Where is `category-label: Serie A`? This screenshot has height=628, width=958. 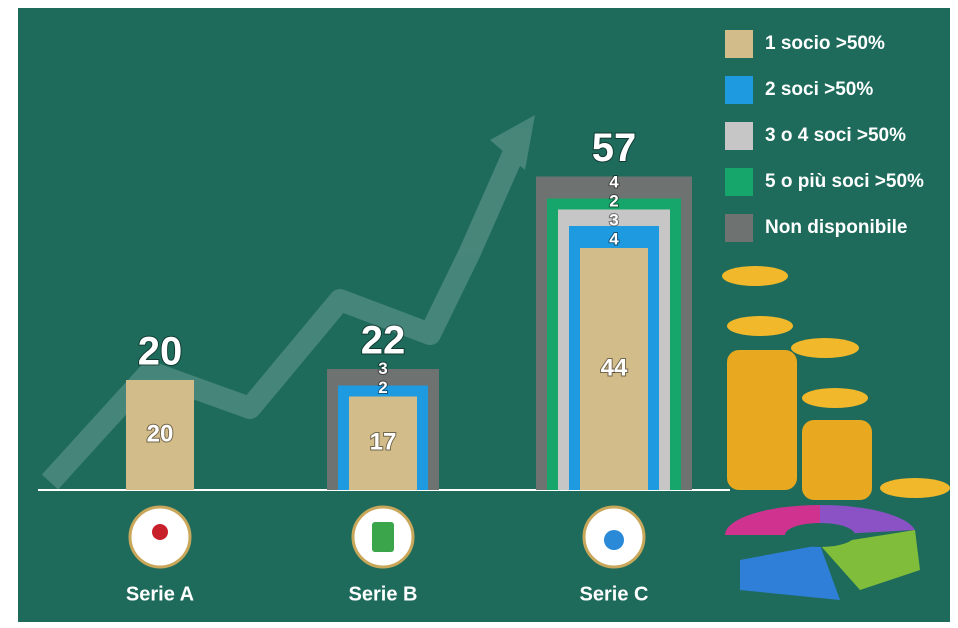
category-label: Serie A is located at coordinates (160, 594).